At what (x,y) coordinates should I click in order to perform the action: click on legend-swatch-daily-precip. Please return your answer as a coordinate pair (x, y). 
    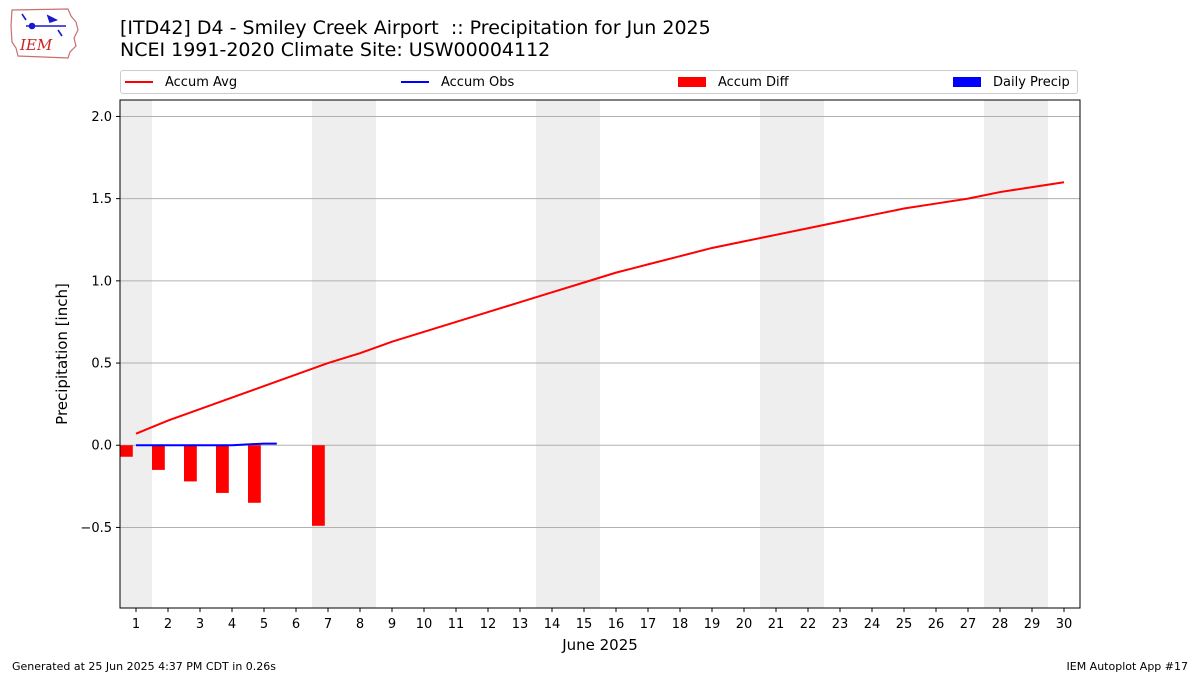
    Looking at the image, I should click on (967, 82).